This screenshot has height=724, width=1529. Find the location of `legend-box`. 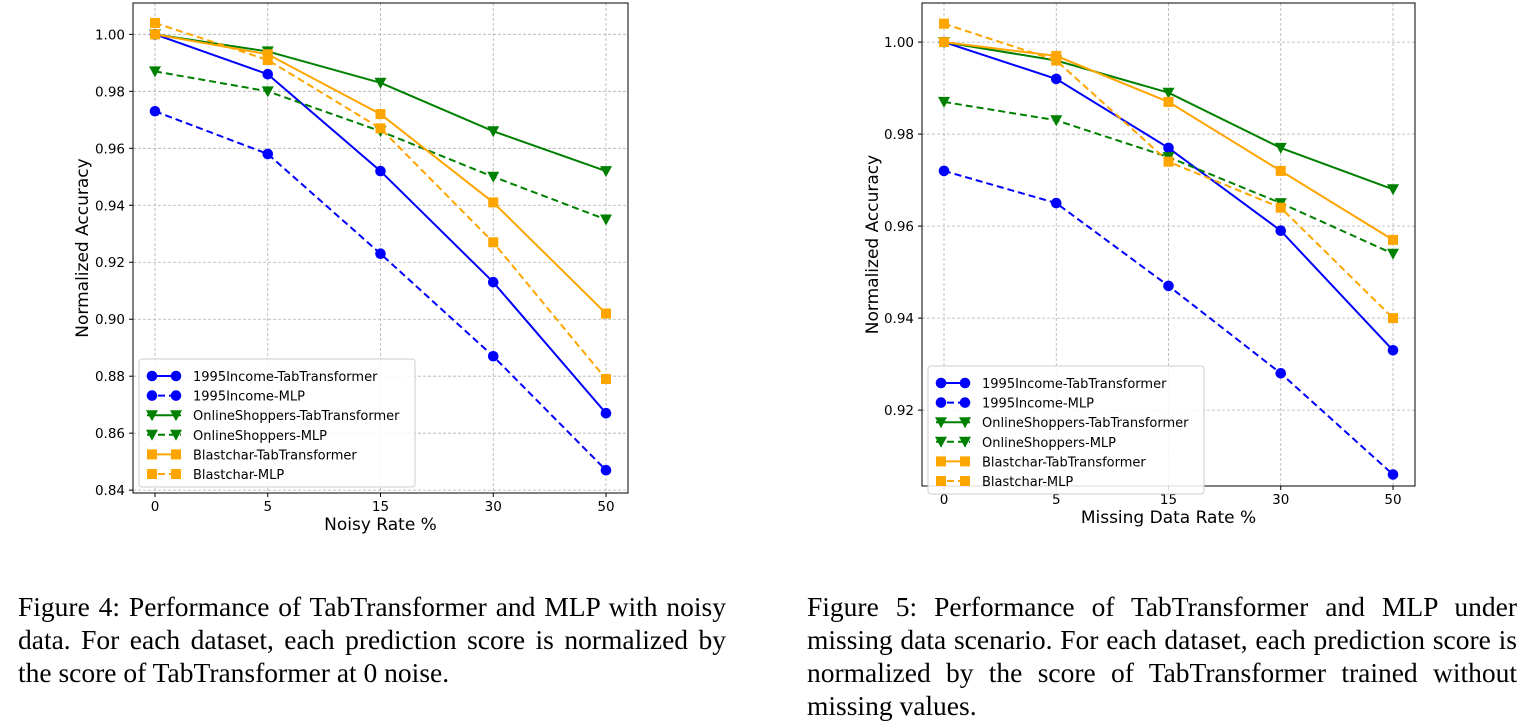

legend-box is located at coordinates (1066, 430).